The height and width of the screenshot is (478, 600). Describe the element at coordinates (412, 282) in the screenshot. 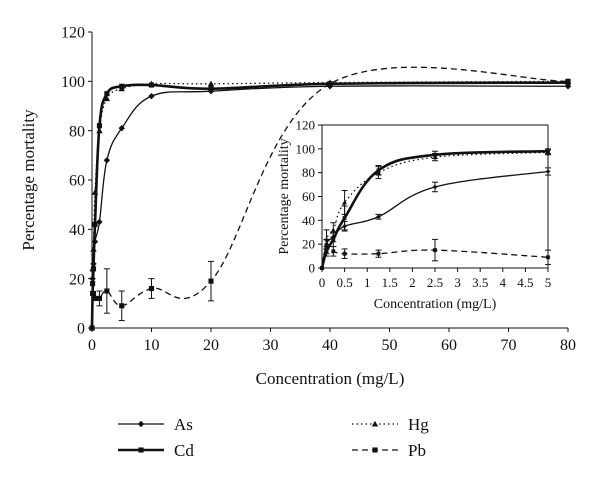

I see `x-tick-label: 2` at that location.